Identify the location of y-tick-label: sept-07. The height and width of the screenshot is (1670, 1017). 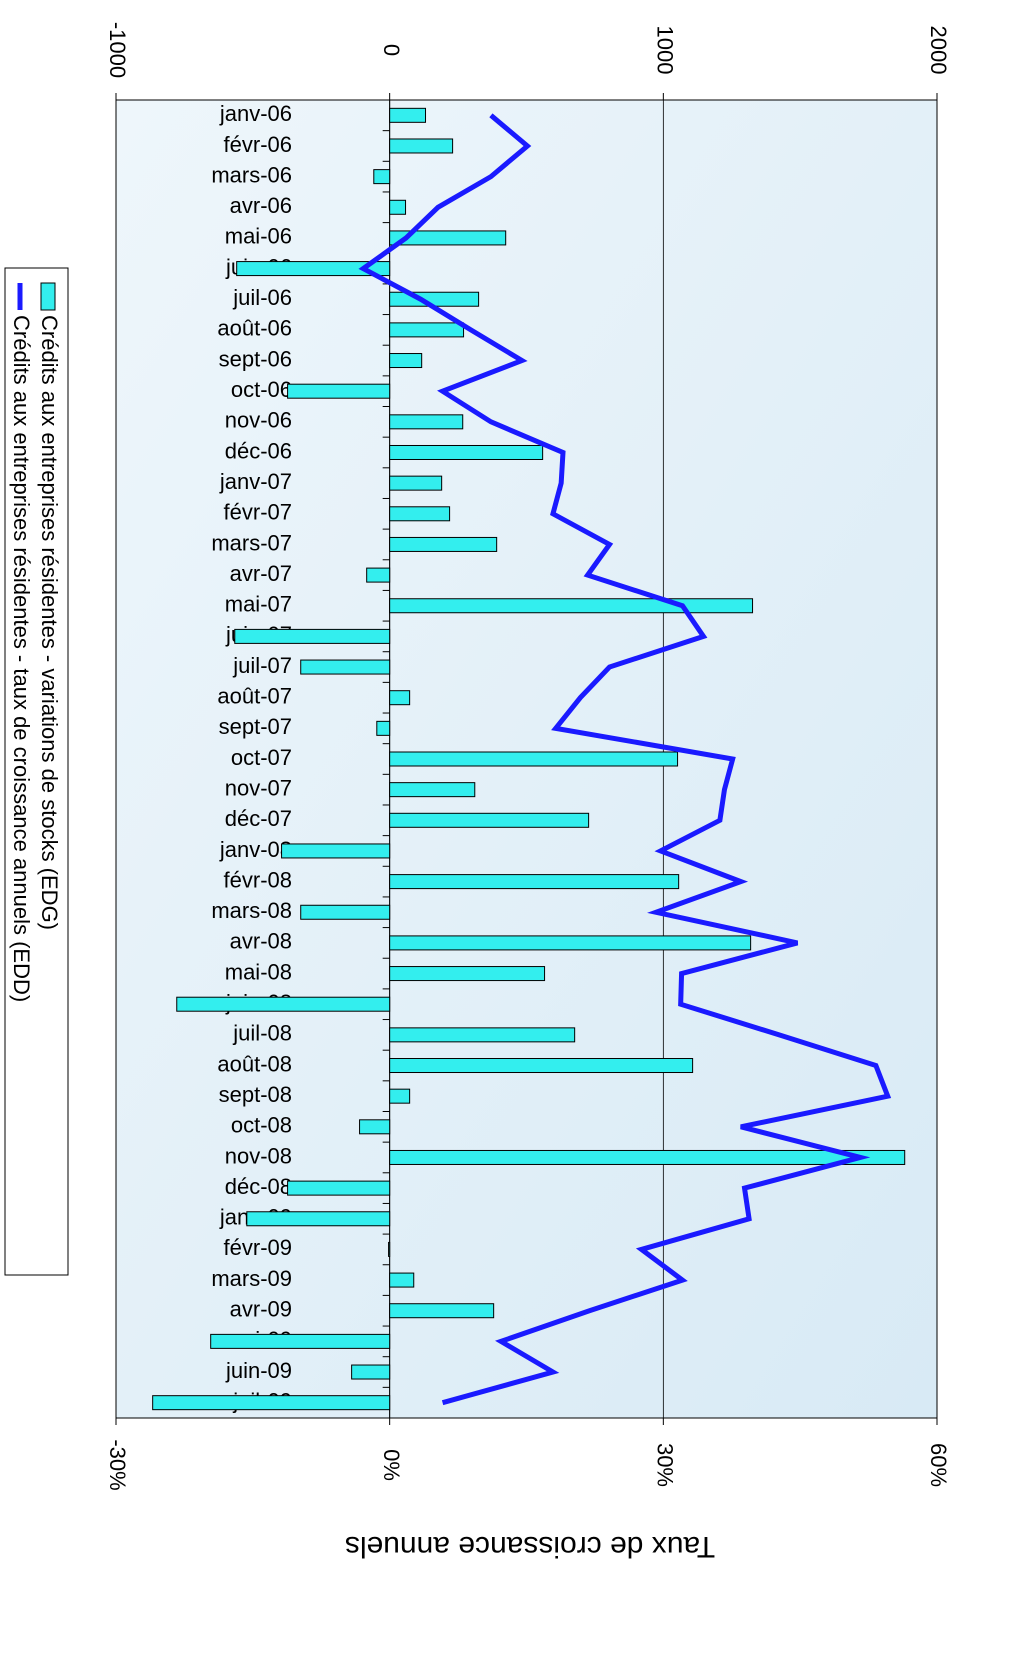
(255, 726).